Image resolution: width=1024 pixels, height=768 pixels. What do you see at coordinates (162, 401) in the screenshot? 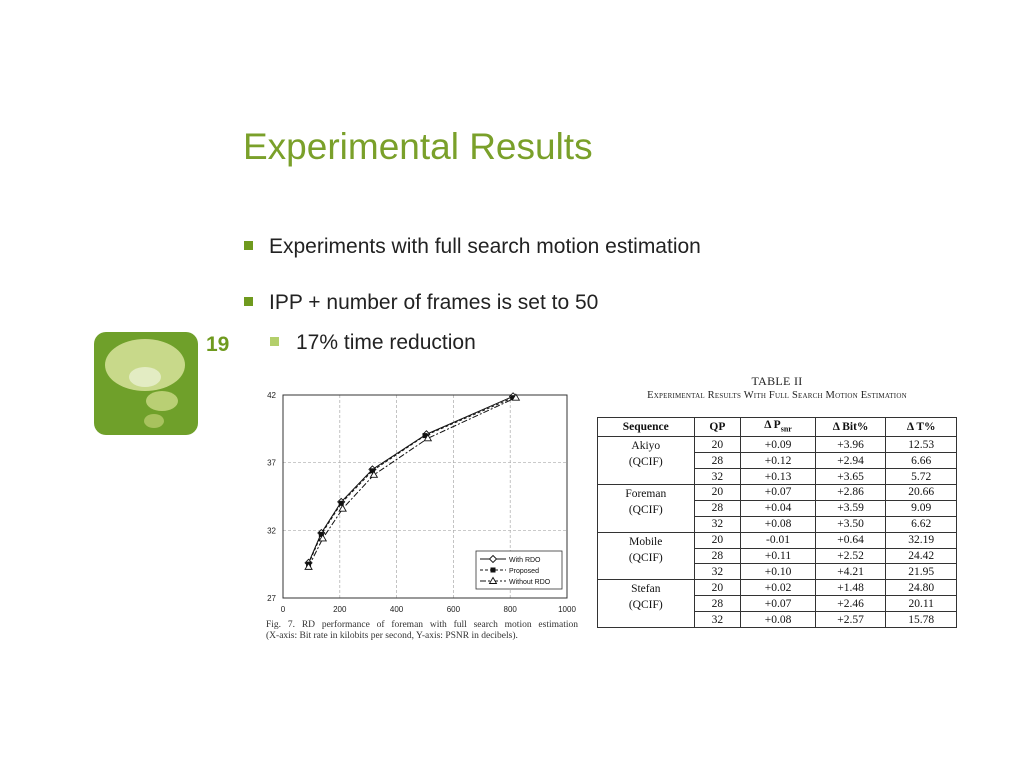
I see `bubble-medium` at bounding box center [162, 401].